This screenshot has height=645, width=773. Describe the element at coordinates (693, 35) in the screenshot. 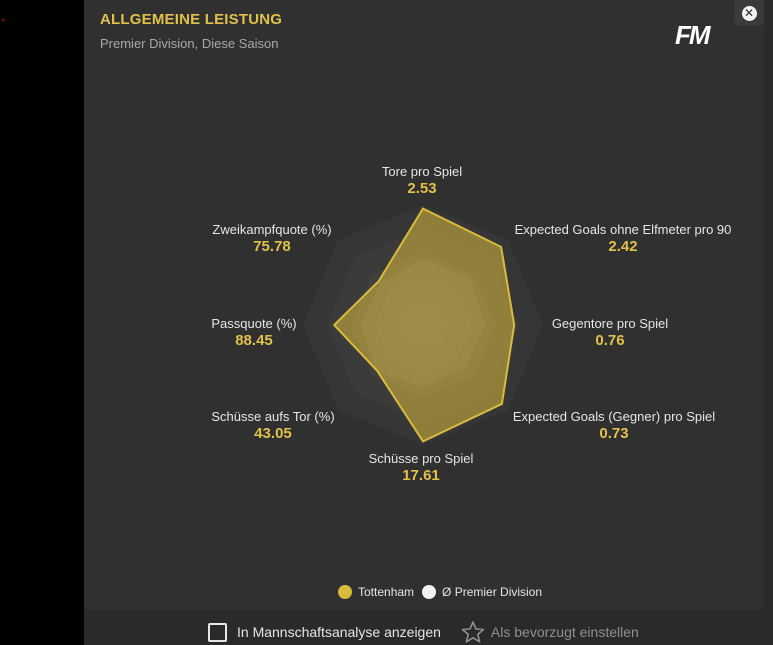

I see `fm-logo: FM` at that location.